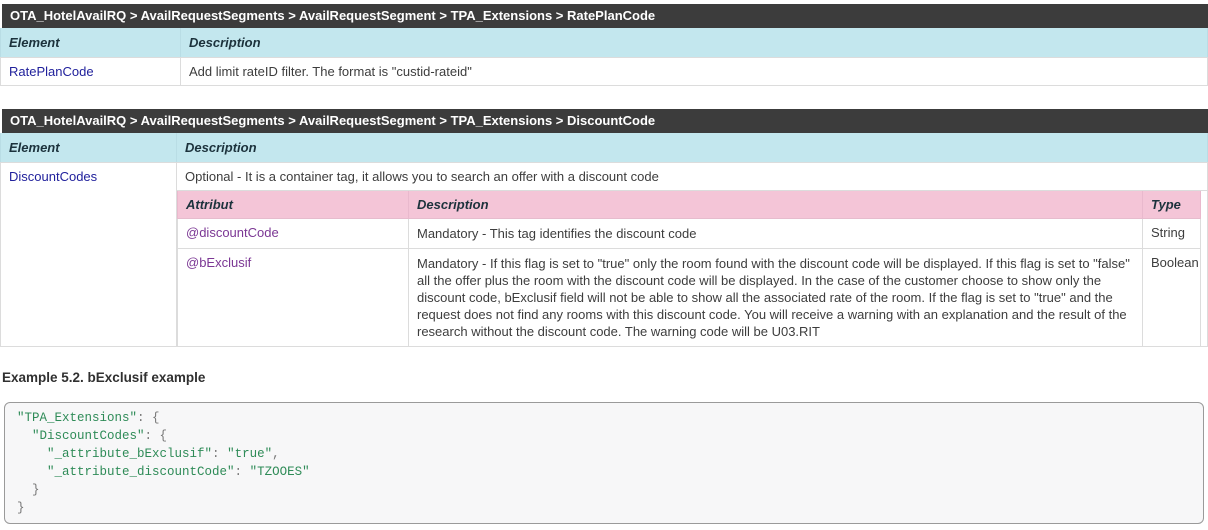 The height and width of the screenshot is (530, 1208). I want to click on element-cell: DiscountCodes, so click(88, 254).